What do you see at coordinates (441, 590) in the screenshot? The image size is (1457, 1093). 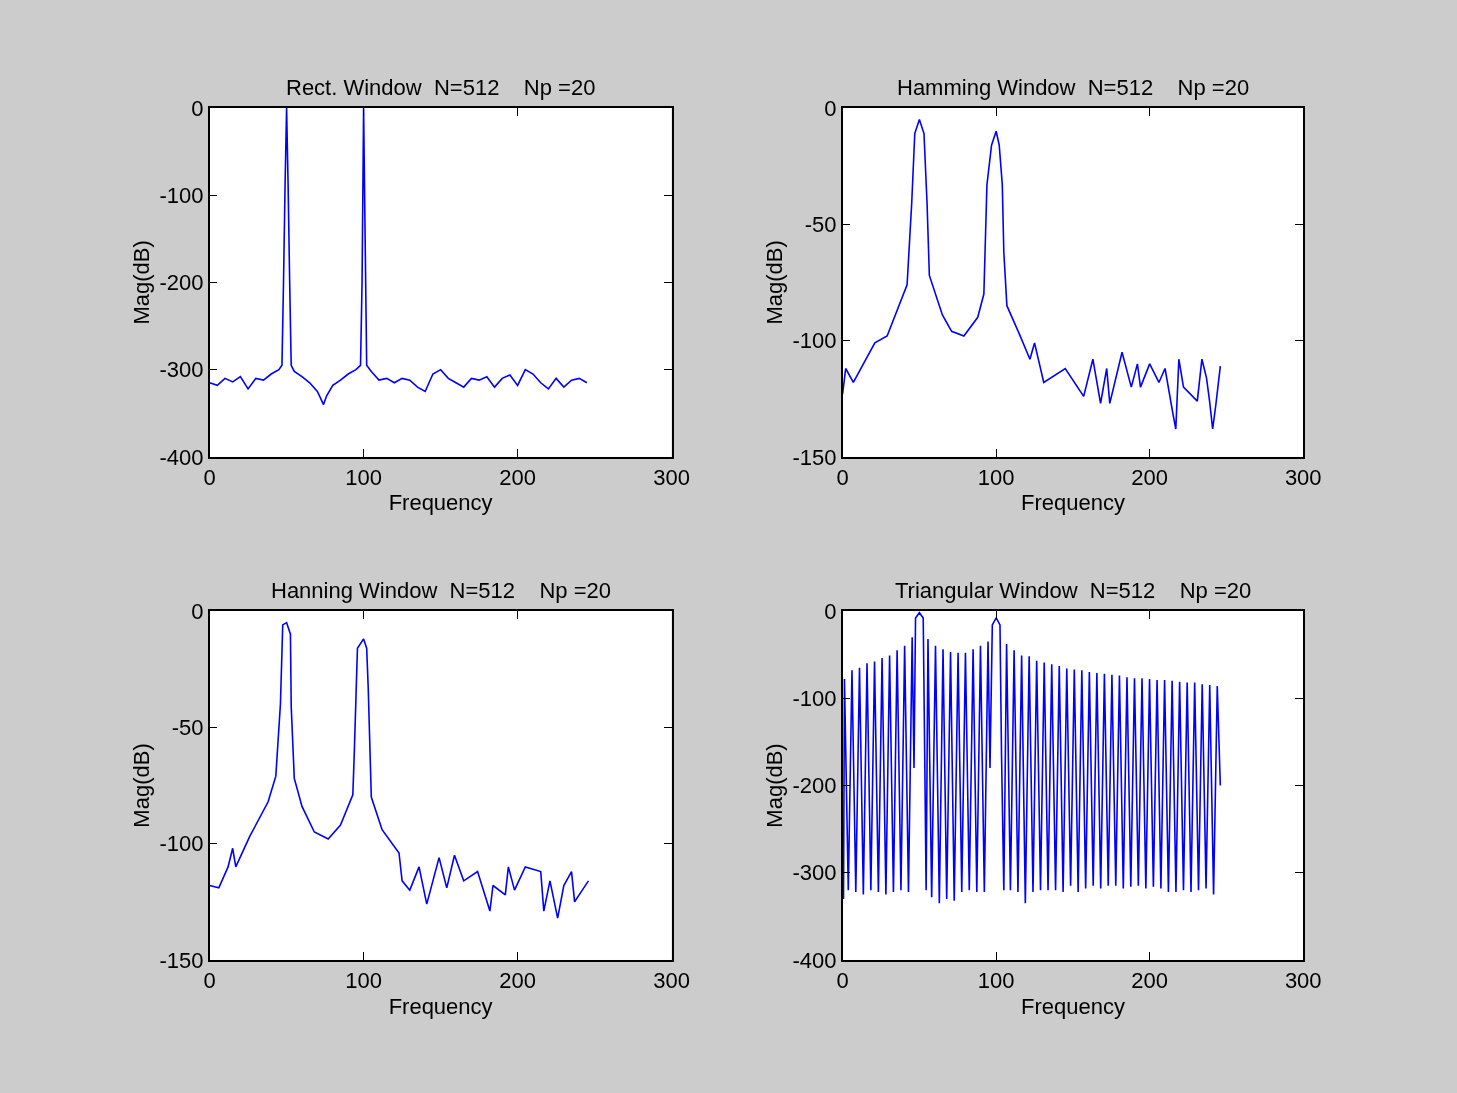 I see `chart-title: Hanning Window N=512 Np =20` at bounding box center [441, 590].